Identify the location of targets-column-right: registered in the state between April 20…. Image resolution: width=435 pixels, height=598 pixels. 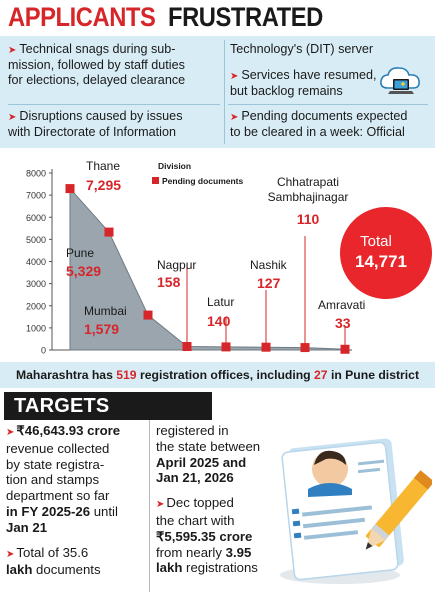
(208, 499).